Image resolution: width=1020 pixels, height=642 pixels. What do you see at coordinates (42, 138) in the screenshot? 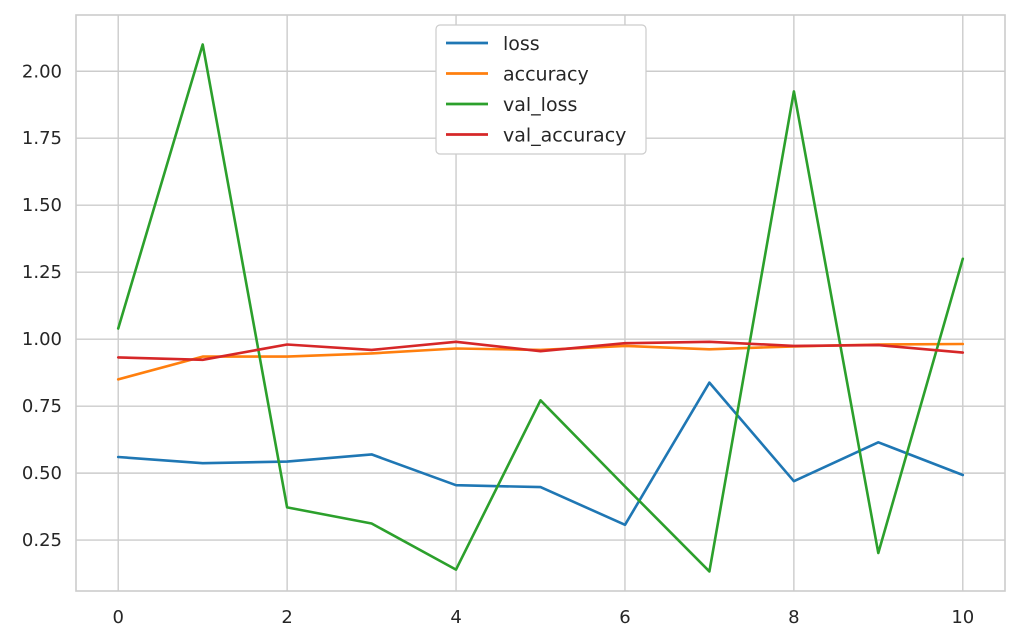
I see `y-tick-label: 1.75` at bounding box center [42, 138].